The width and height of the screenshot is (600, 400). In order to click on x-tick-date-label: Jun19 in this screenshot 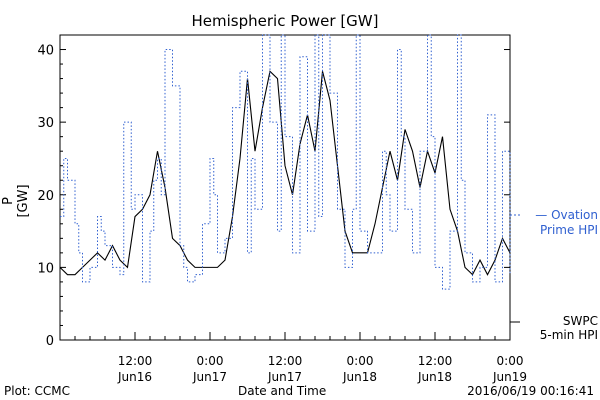, I will do `click(509, 377)`.